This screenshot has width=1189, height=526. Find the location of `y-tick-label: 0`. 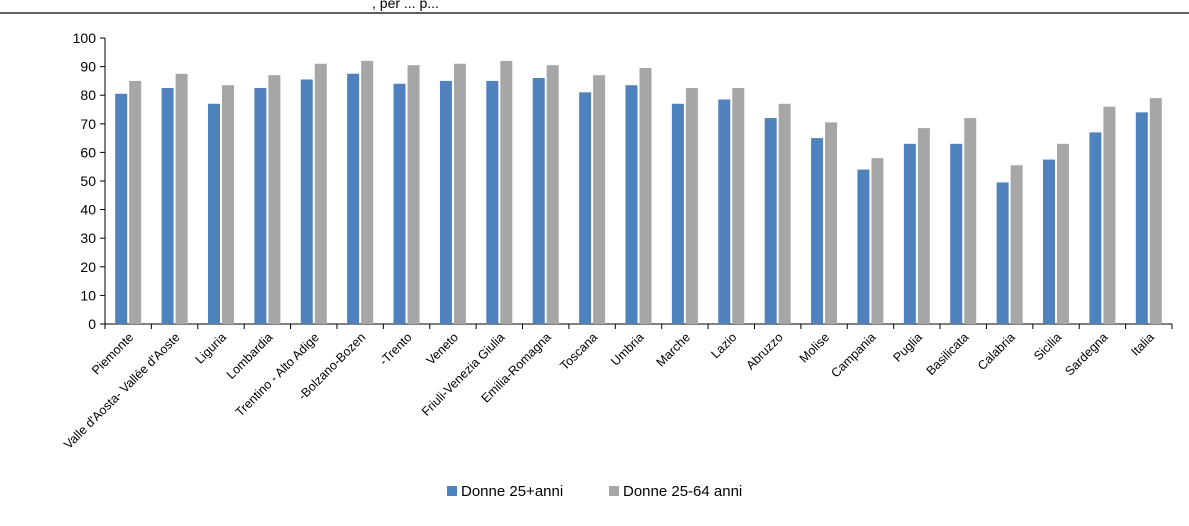

y-tick-label: 0 is located at coordinates (92, 324).